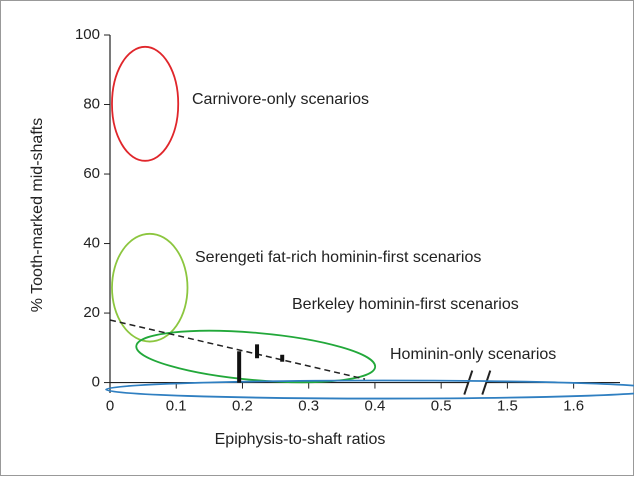  I want to click on x-tick-label: 0.1, so click(176, 406).